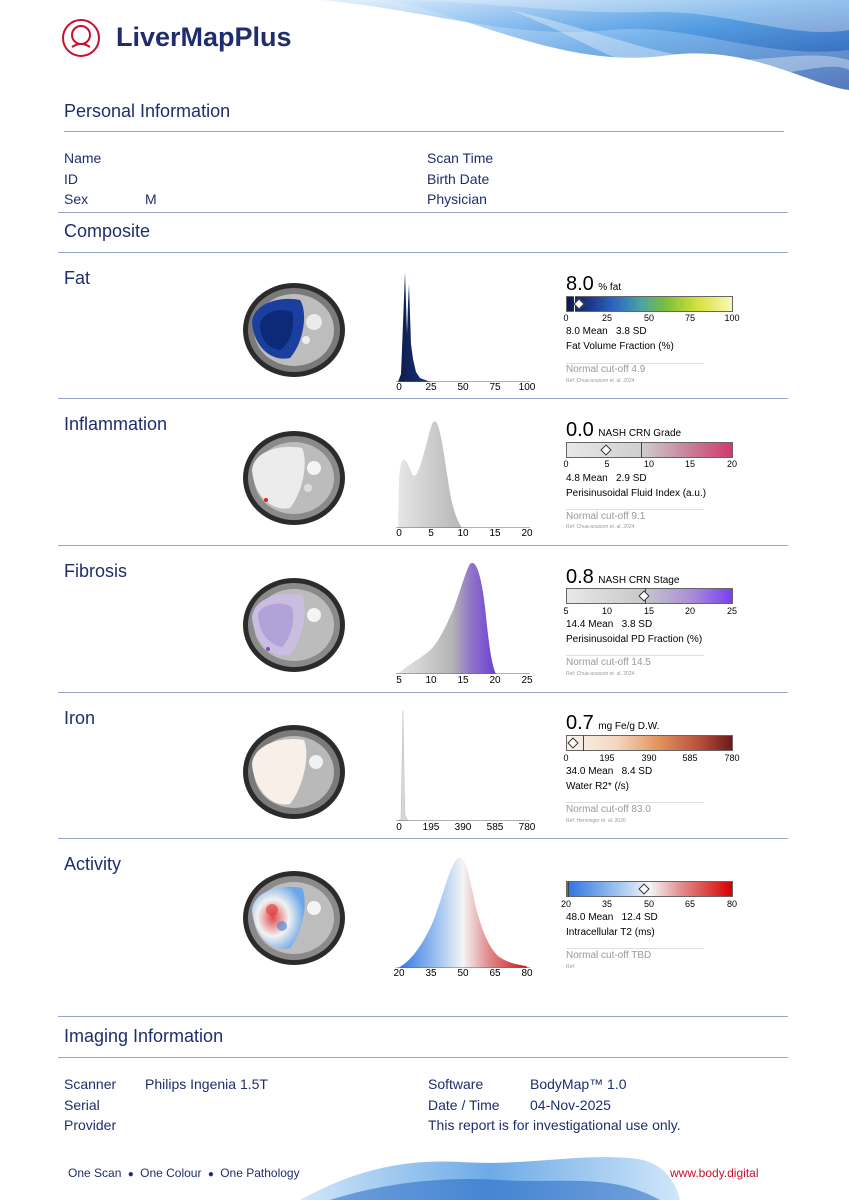  Describe the element at coordinates (635, 802) in the screenshot. I see `iron-cutoff-line` at that location.